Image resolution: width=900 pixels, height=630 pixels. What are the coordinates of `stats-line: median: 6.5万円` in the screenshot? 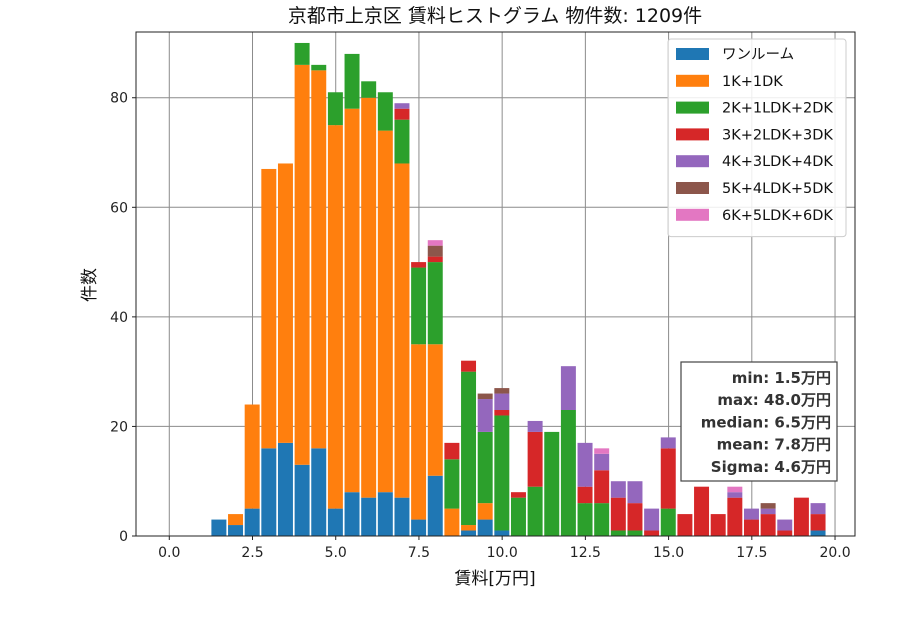 It's located at (766, 422).